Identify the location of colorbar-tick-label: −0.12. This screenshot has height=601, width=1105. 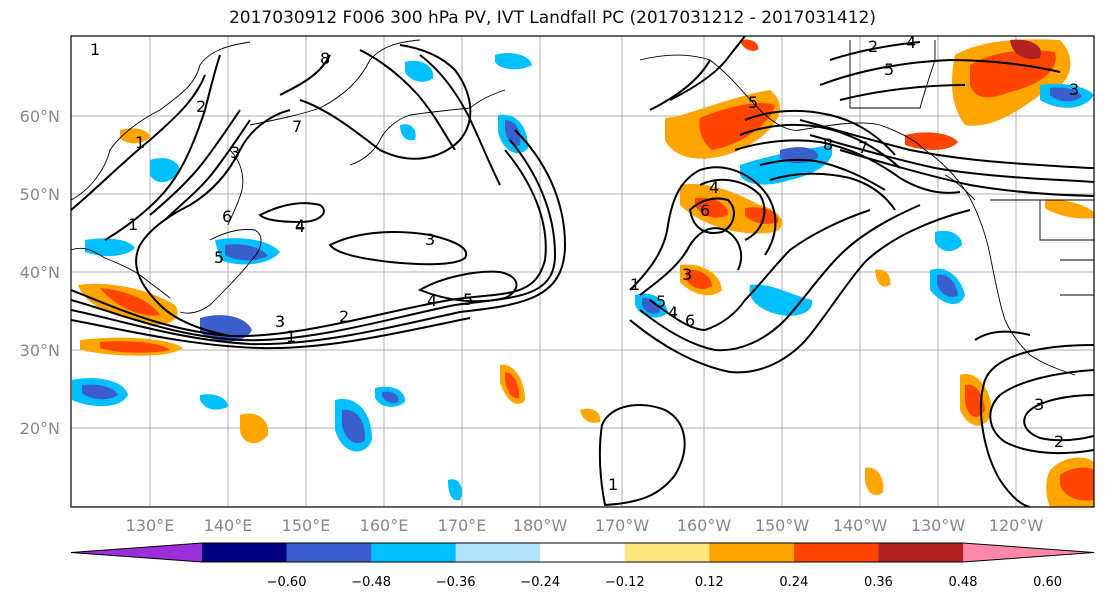
(625, 582).